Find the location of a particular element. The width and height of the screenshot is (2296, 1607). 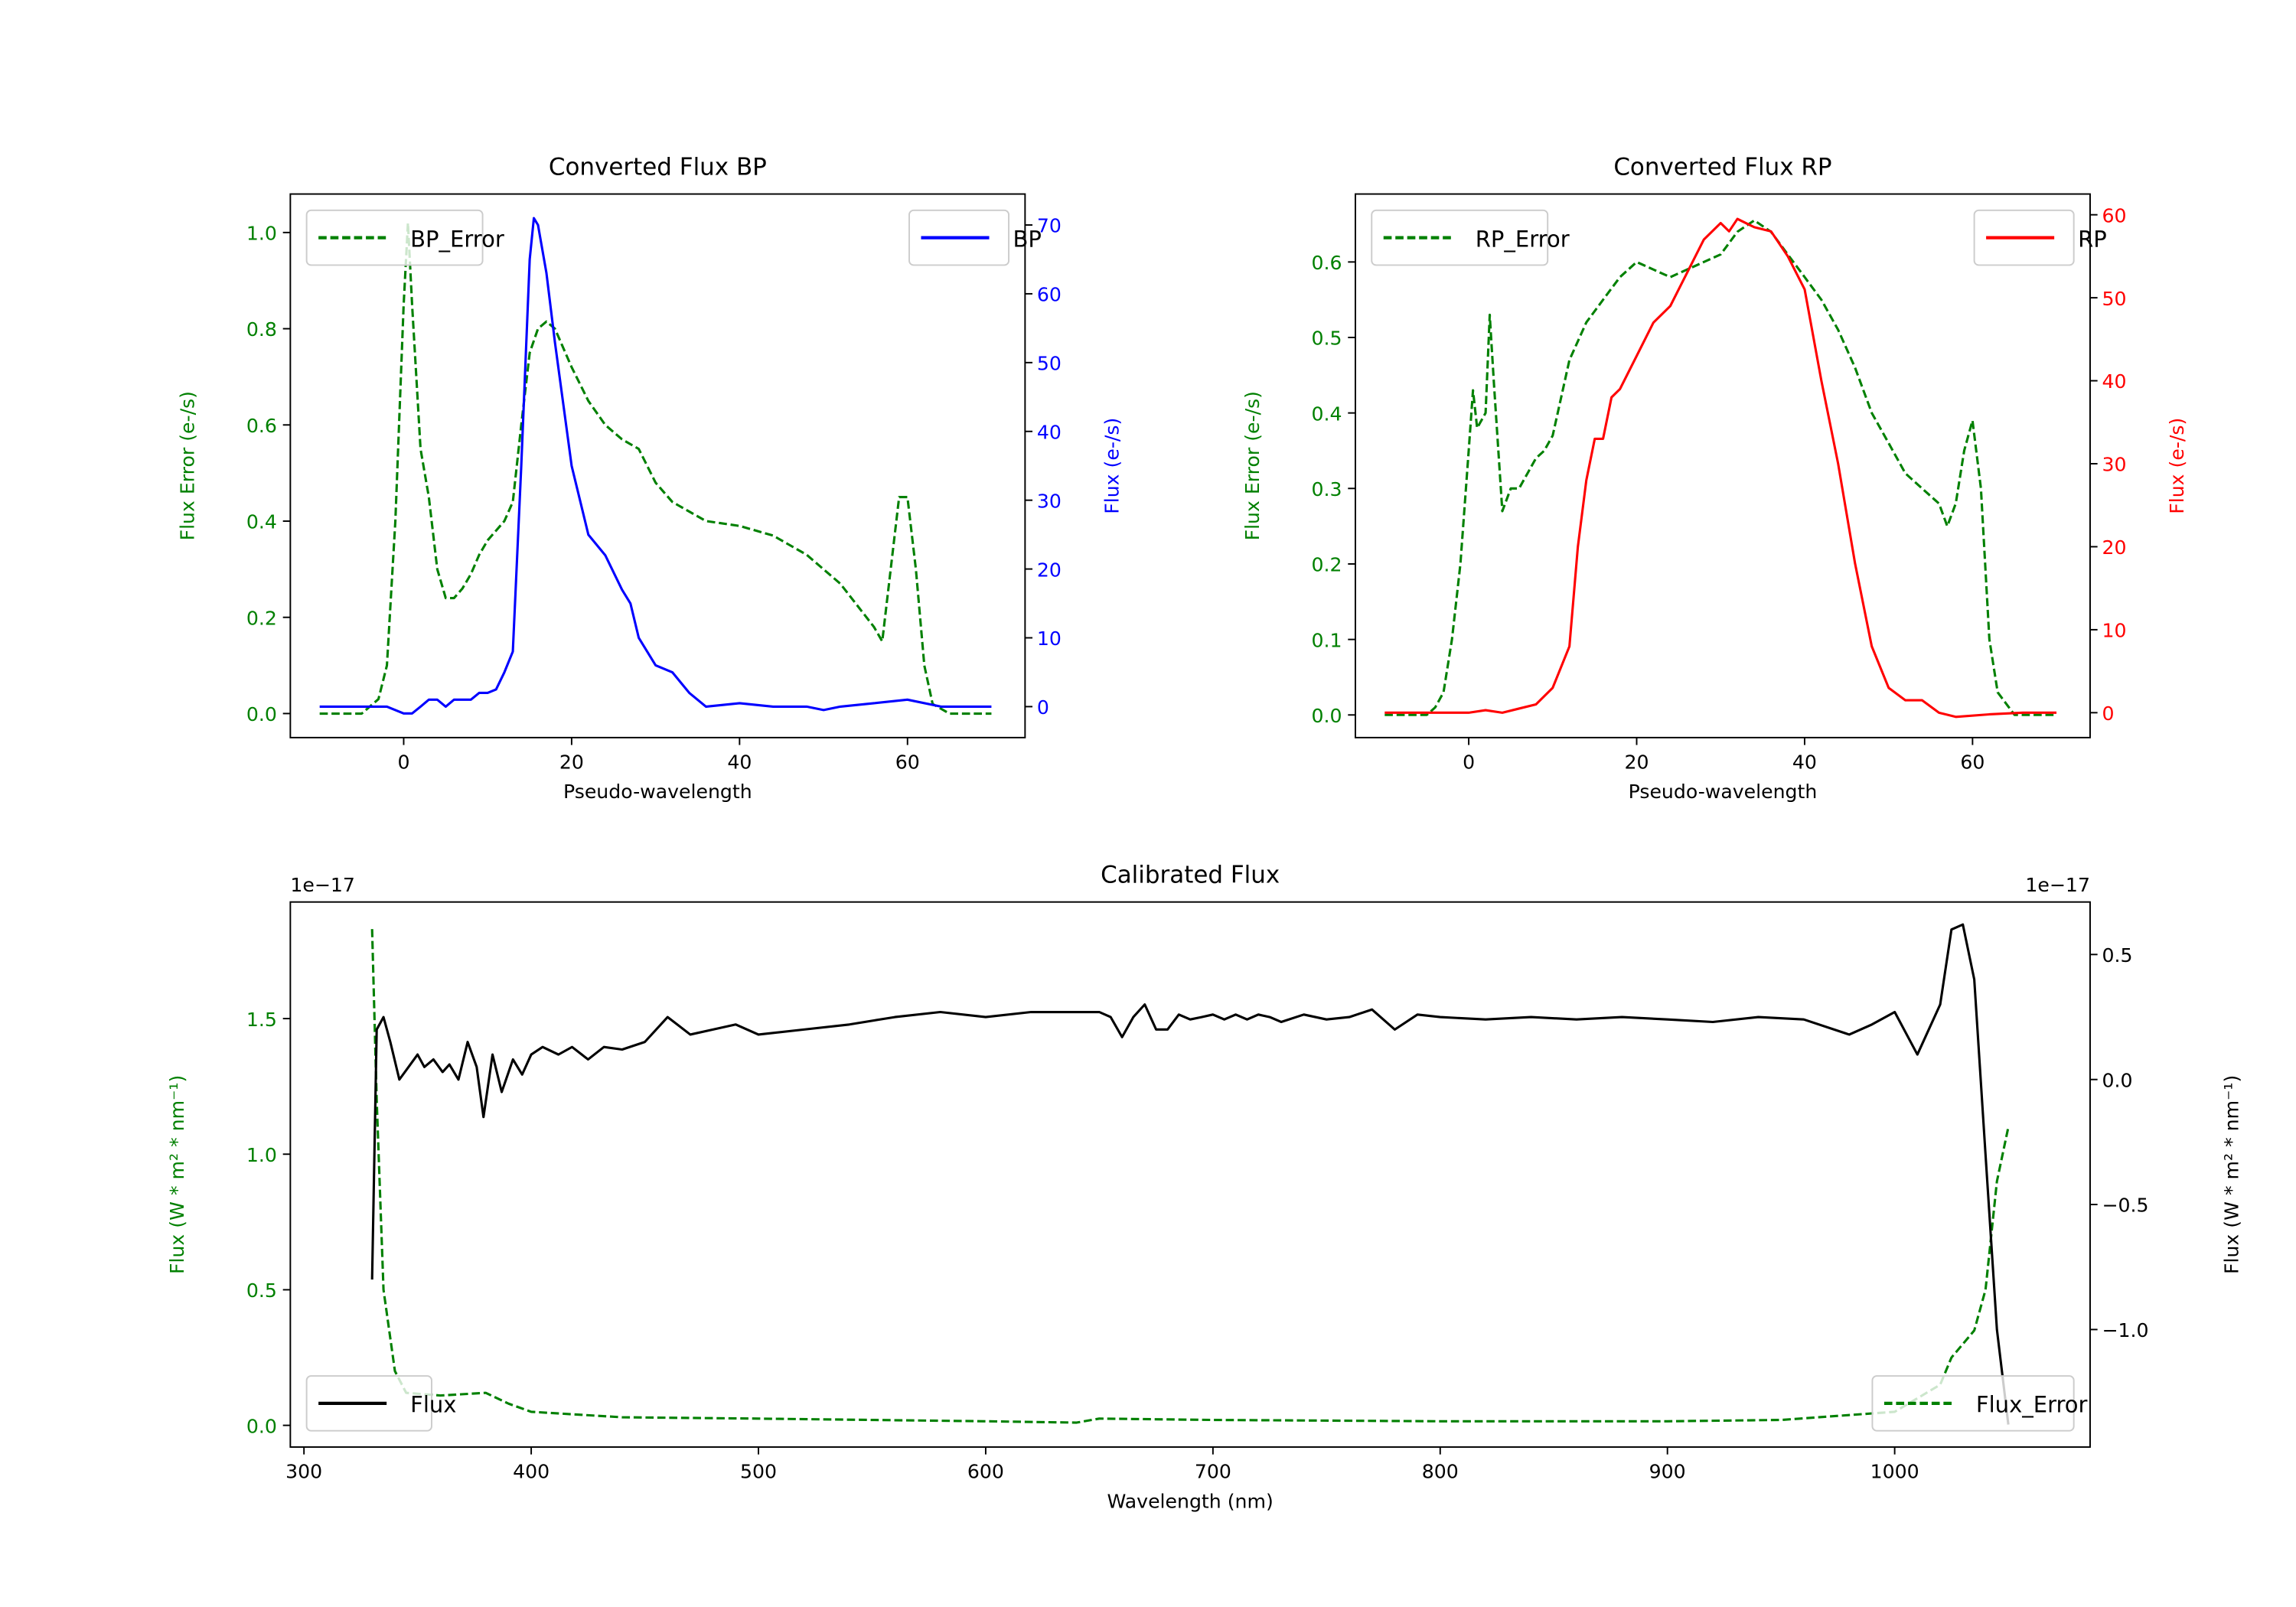

x-tick-label: 700 is located at coordinates (1213, 1472).